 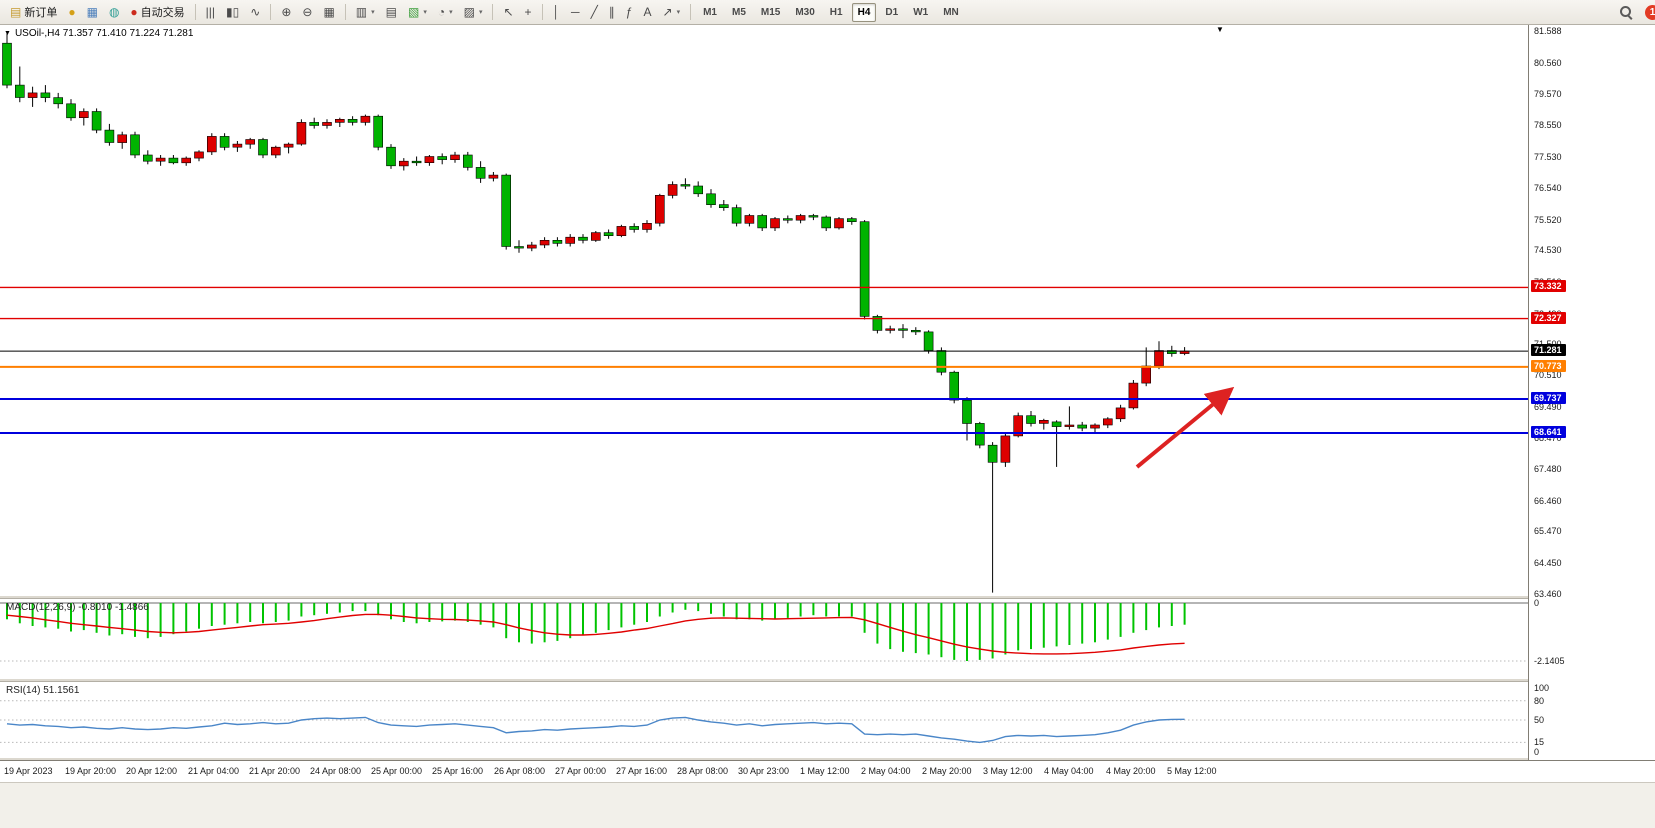 I want to click on price-scale-label: 79.570, so click(x=1548, y=94).